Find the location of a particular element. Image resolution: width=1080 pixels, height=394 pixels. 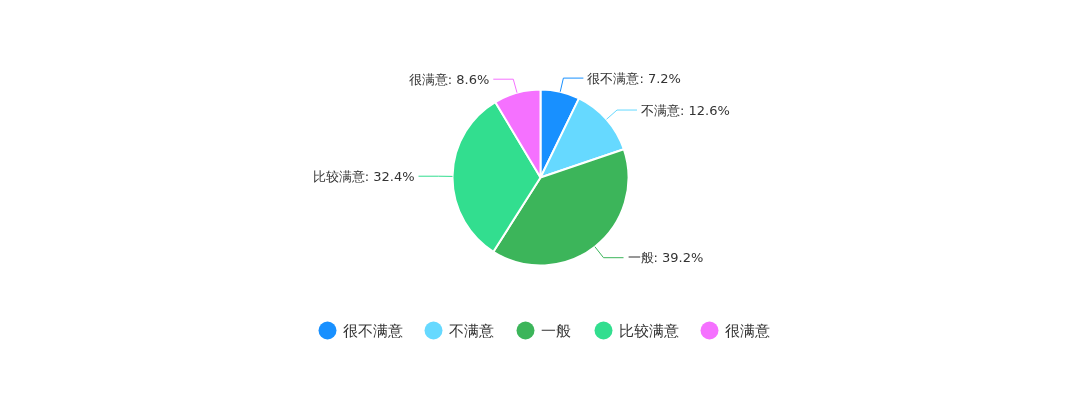

category-label: 不满意: 12.6% is located at coordinates (685, 110).